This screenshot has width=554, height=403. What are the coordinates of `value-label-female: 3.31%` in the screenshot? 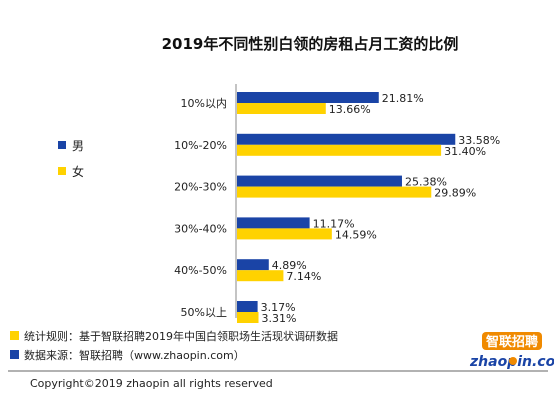 It's located at (279, 318).